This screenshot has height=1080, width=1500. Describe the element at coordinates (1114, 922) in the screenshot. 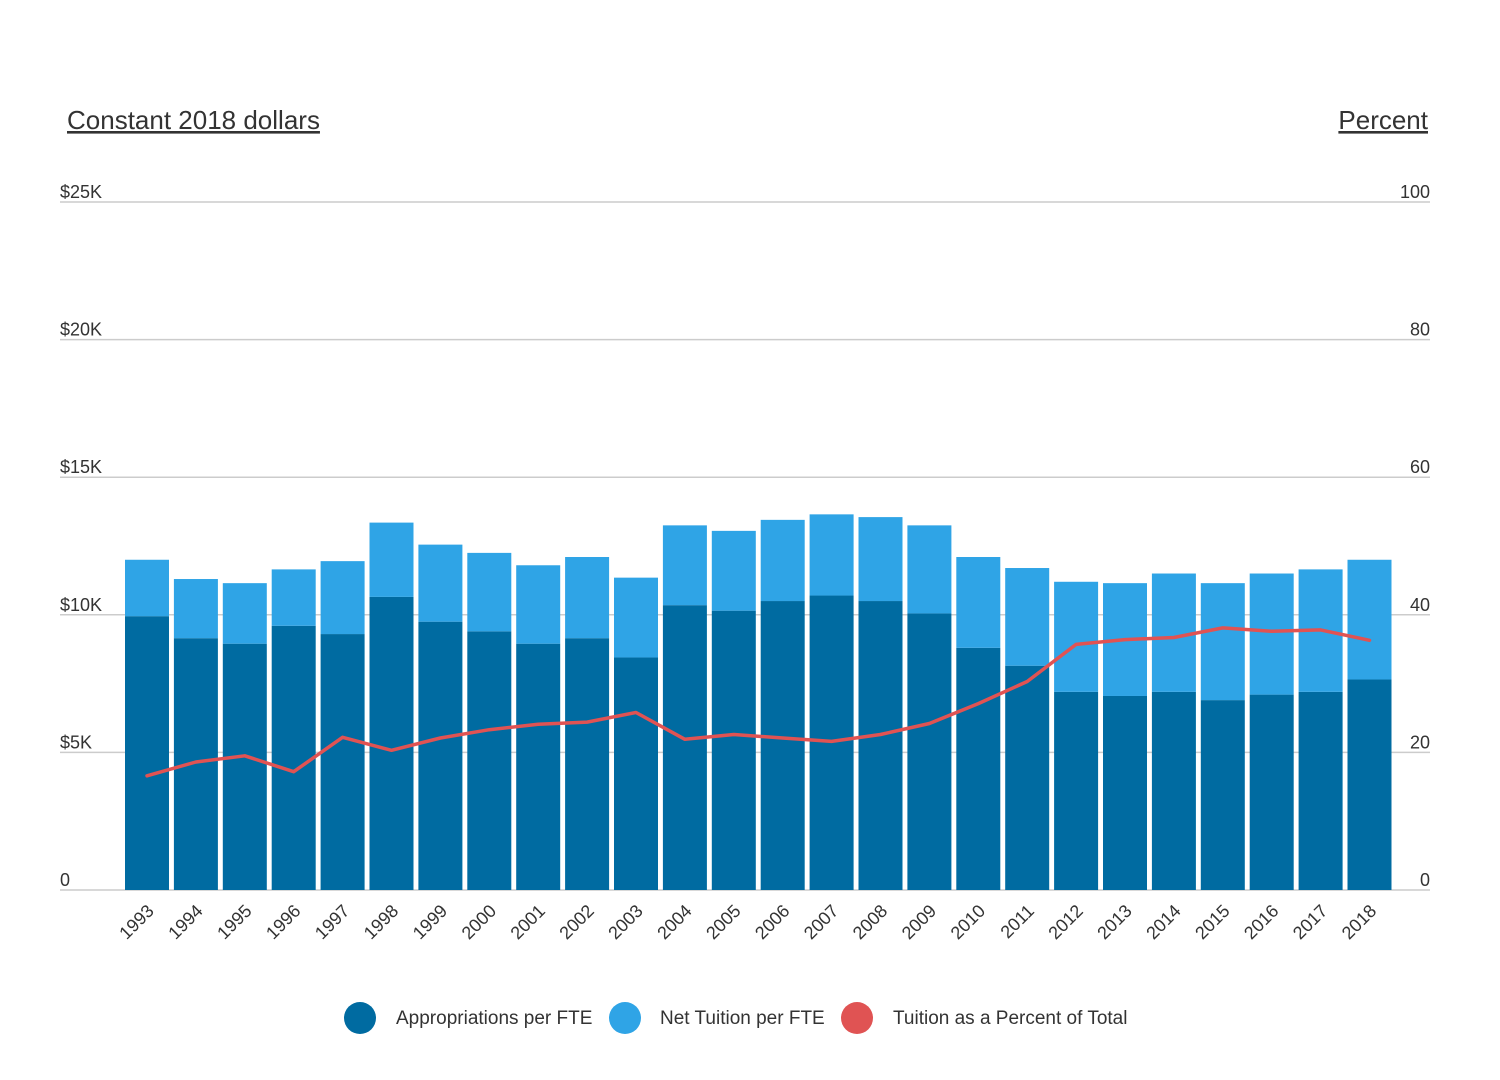

I see `x-tick-label: 2013` at that location.